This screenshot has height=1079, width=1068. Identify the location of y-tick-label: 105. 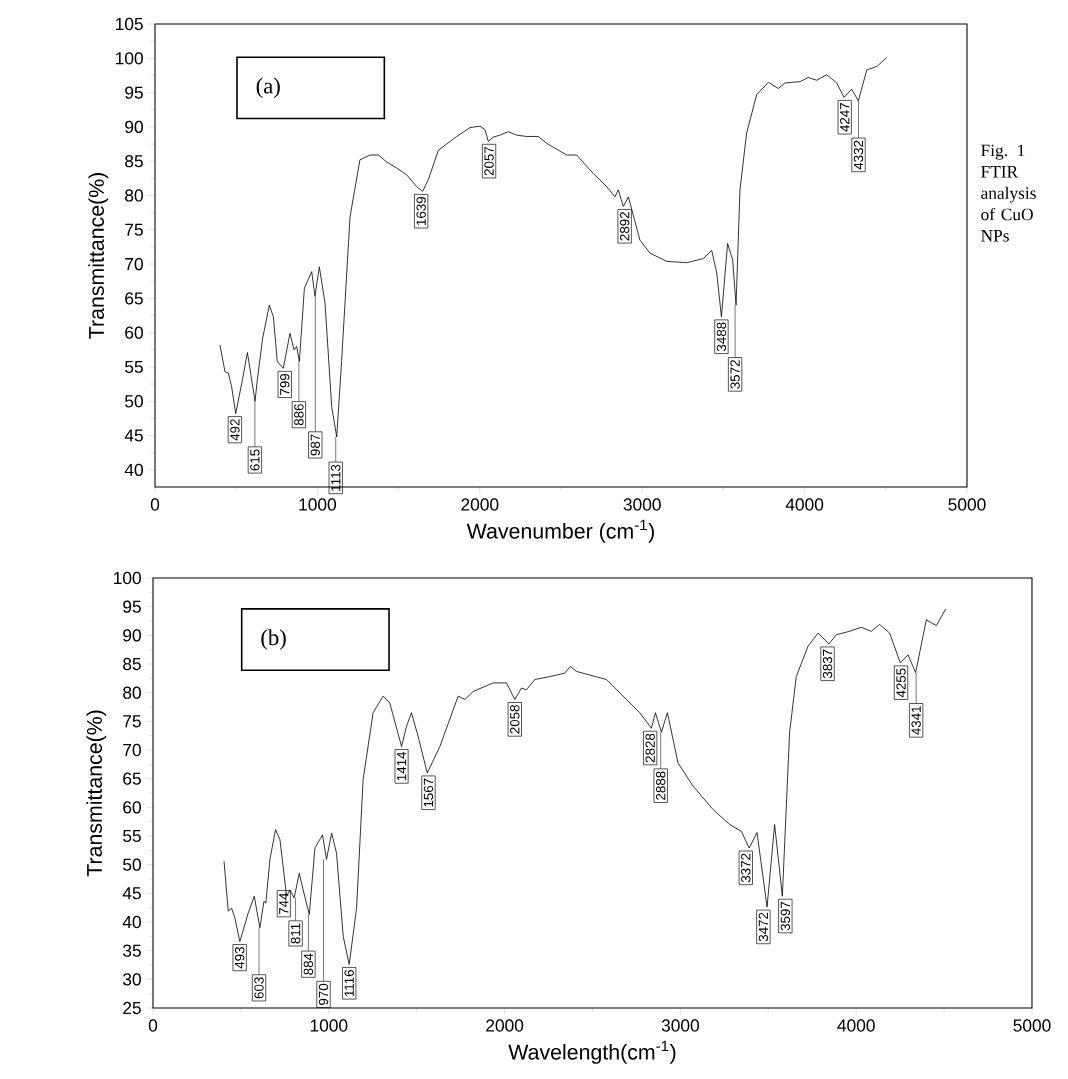
(129, 24).